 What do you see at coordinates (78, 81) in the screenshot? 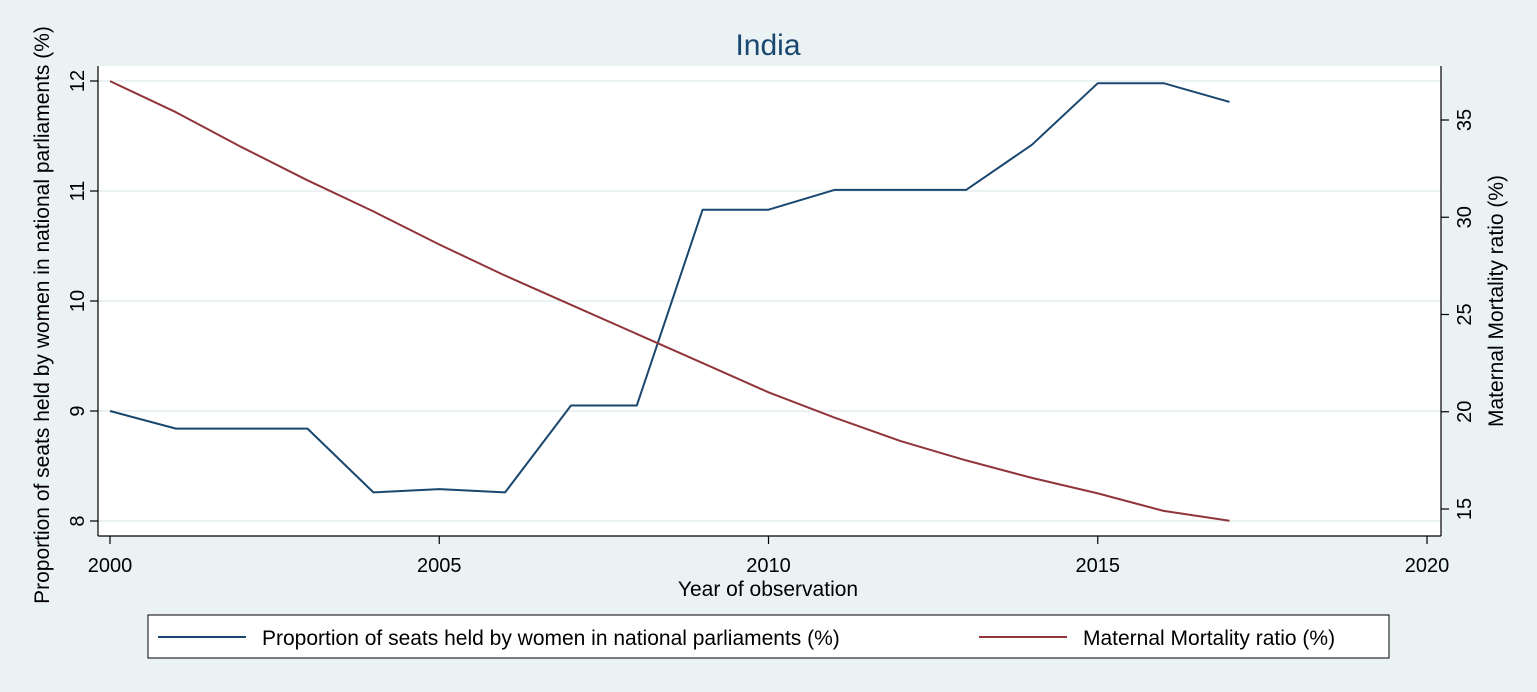
I see `y-left-tick-label: 12` at bounding box center [78, 81].